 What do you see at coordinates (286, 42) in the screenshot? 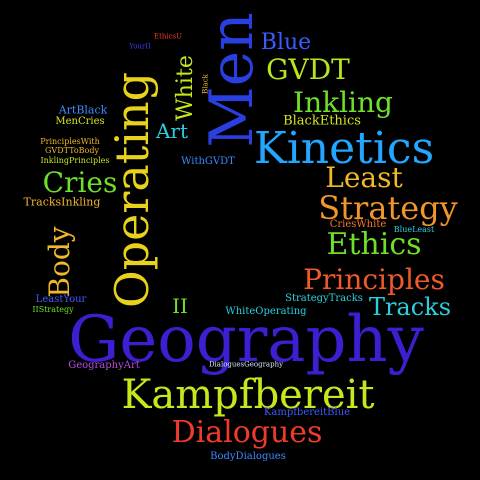
I see `word-blue: Blue` at bounding box center [286, 42].